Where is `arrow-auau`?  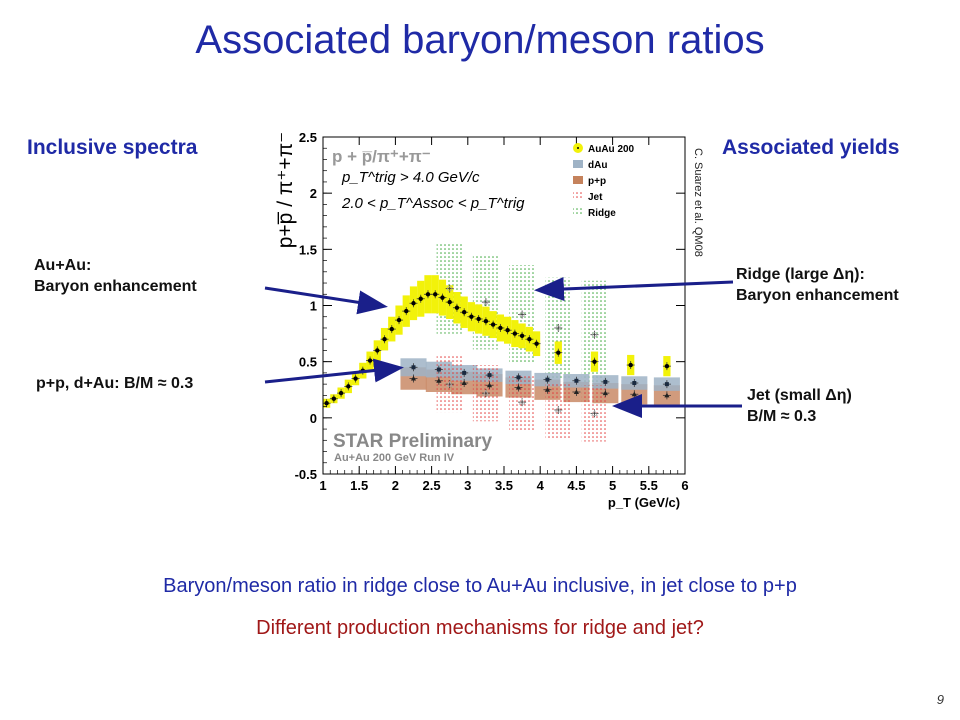
arrow-auau is located at coordinates (326, 300).